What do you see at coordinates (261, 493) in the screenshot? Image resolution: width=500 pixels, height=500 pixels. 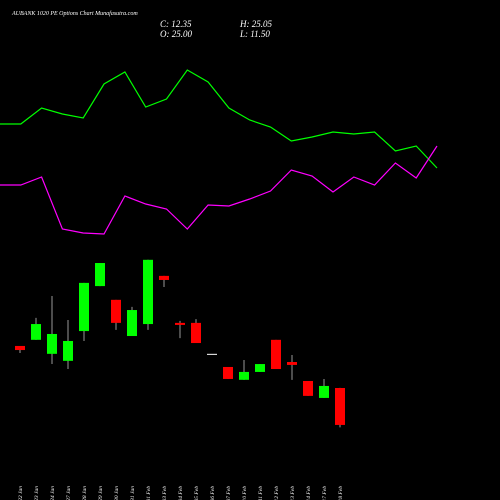 I see `x-tick-label: 11 Feb` at bounding box center [261, 493].